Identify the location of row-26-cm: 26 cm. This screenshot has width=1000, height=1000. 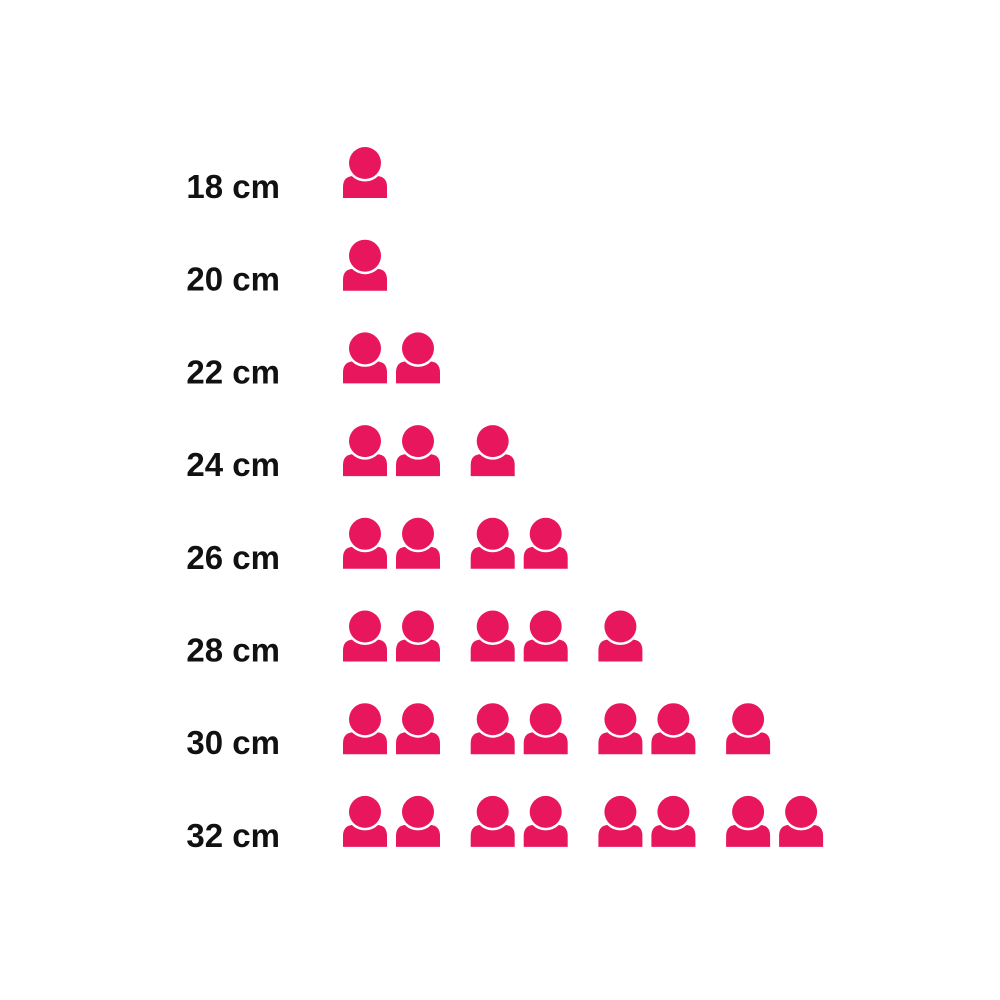
(377, 545).